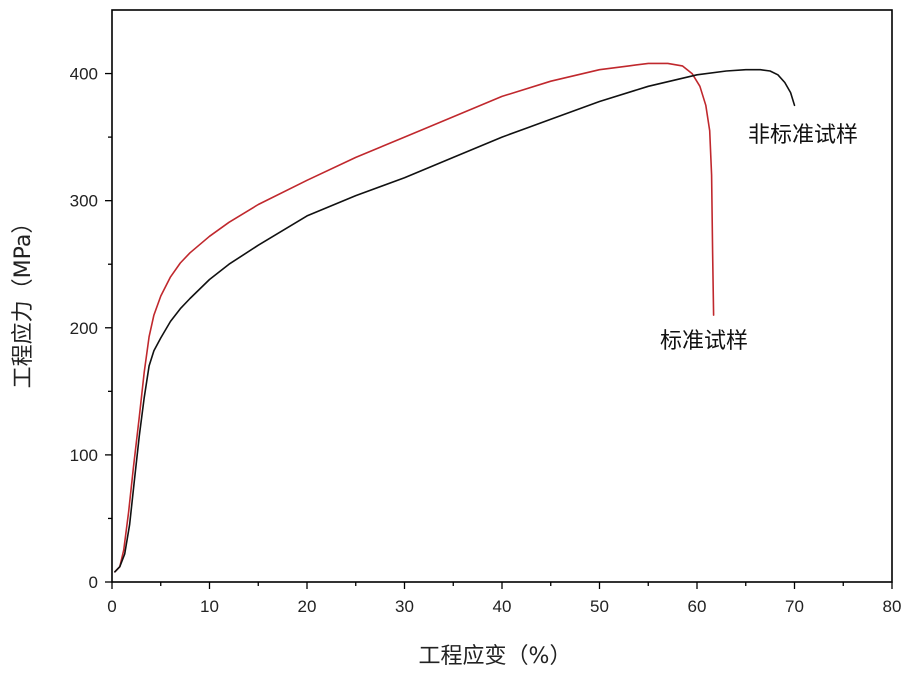 Image resolution: width=917 pixels, height=678 pixels. What do you see at coordinates (803, 135) in the screenshot?
I see `annotation-nonstandard-specimen: 非标准试样` at bounding box center [803, 135].